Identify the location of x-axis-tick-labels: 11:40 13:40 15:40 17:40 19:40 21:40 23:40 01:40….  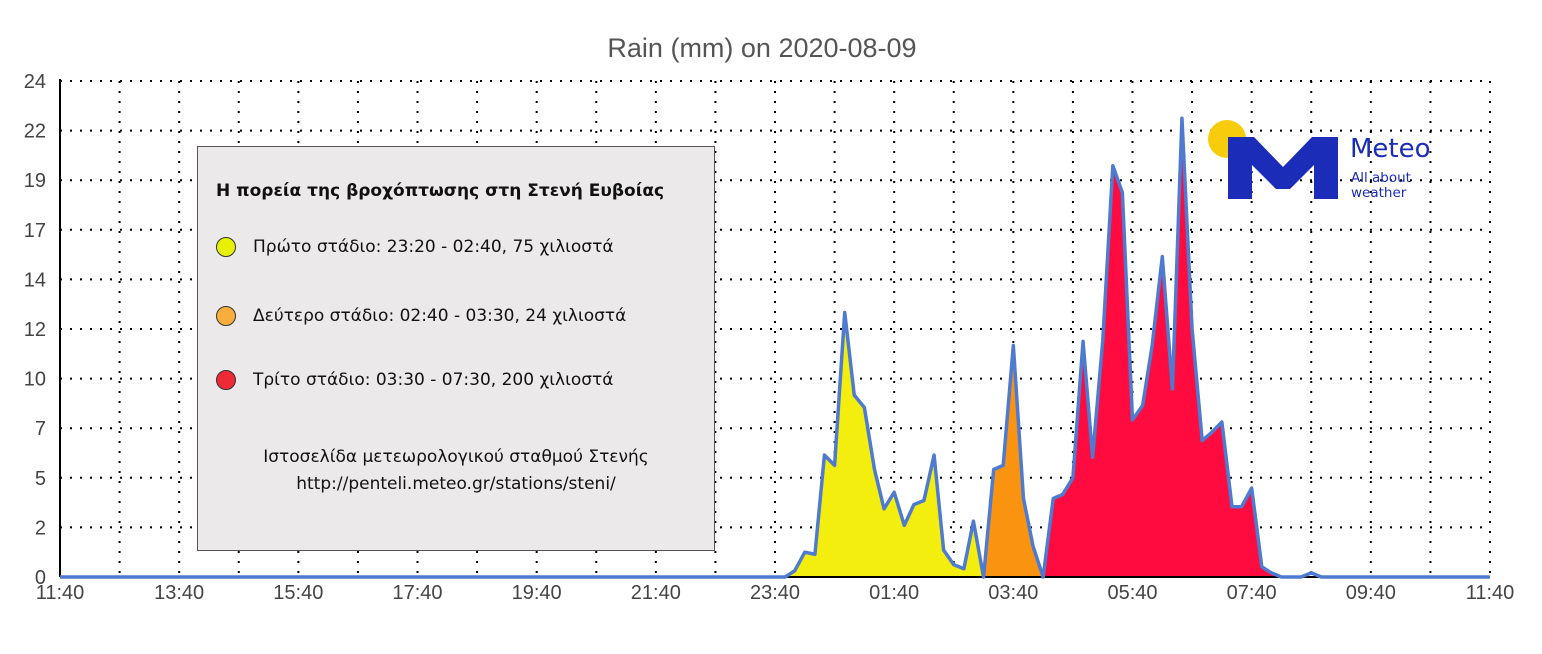
(775, 593).